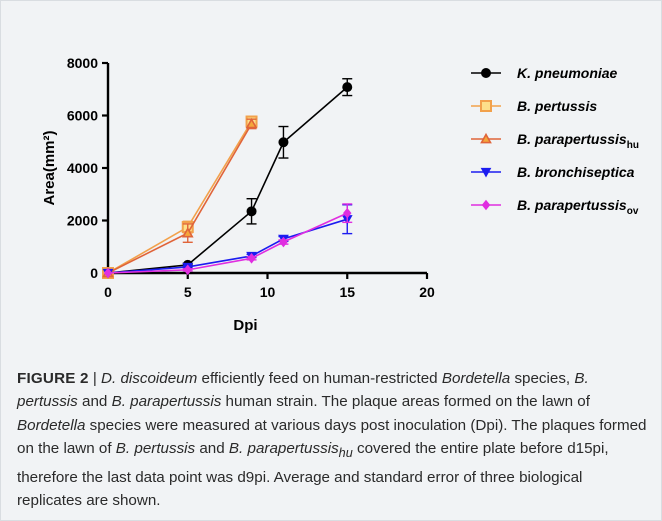 This screenshot has height=521, width=662. What do you see at coordinates (345, 453) in the screenshot?
I see `caption-subscript: hu` at bounding box center [345, 453].